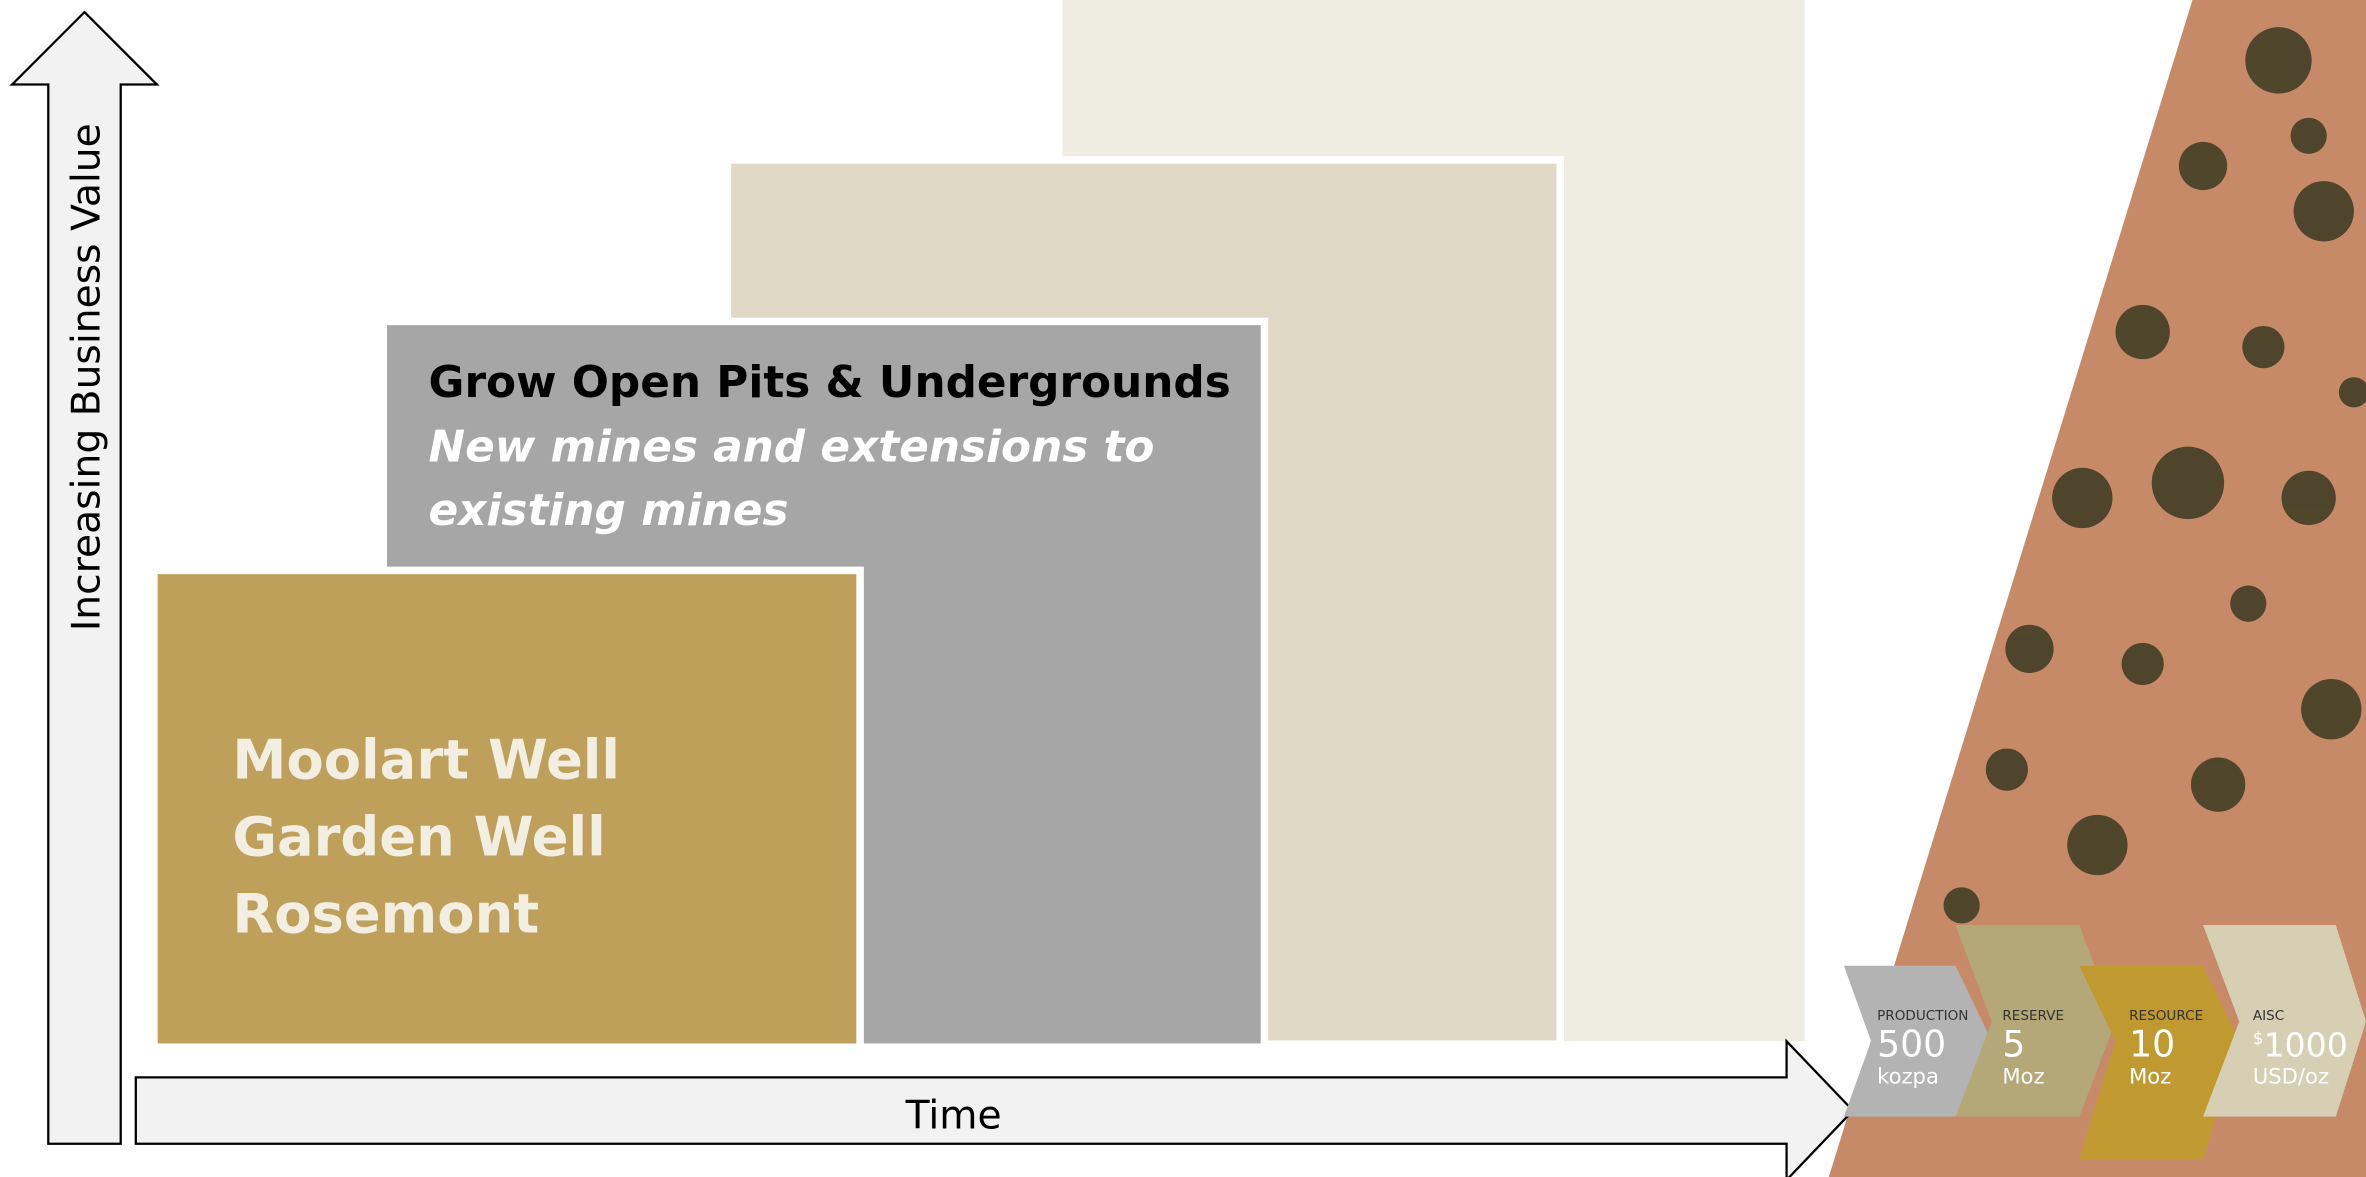  Describe the element at coordinates (830, 382) in the screenshot. I see `block-title: Grow Open Pits & Undergrounds` at that location.